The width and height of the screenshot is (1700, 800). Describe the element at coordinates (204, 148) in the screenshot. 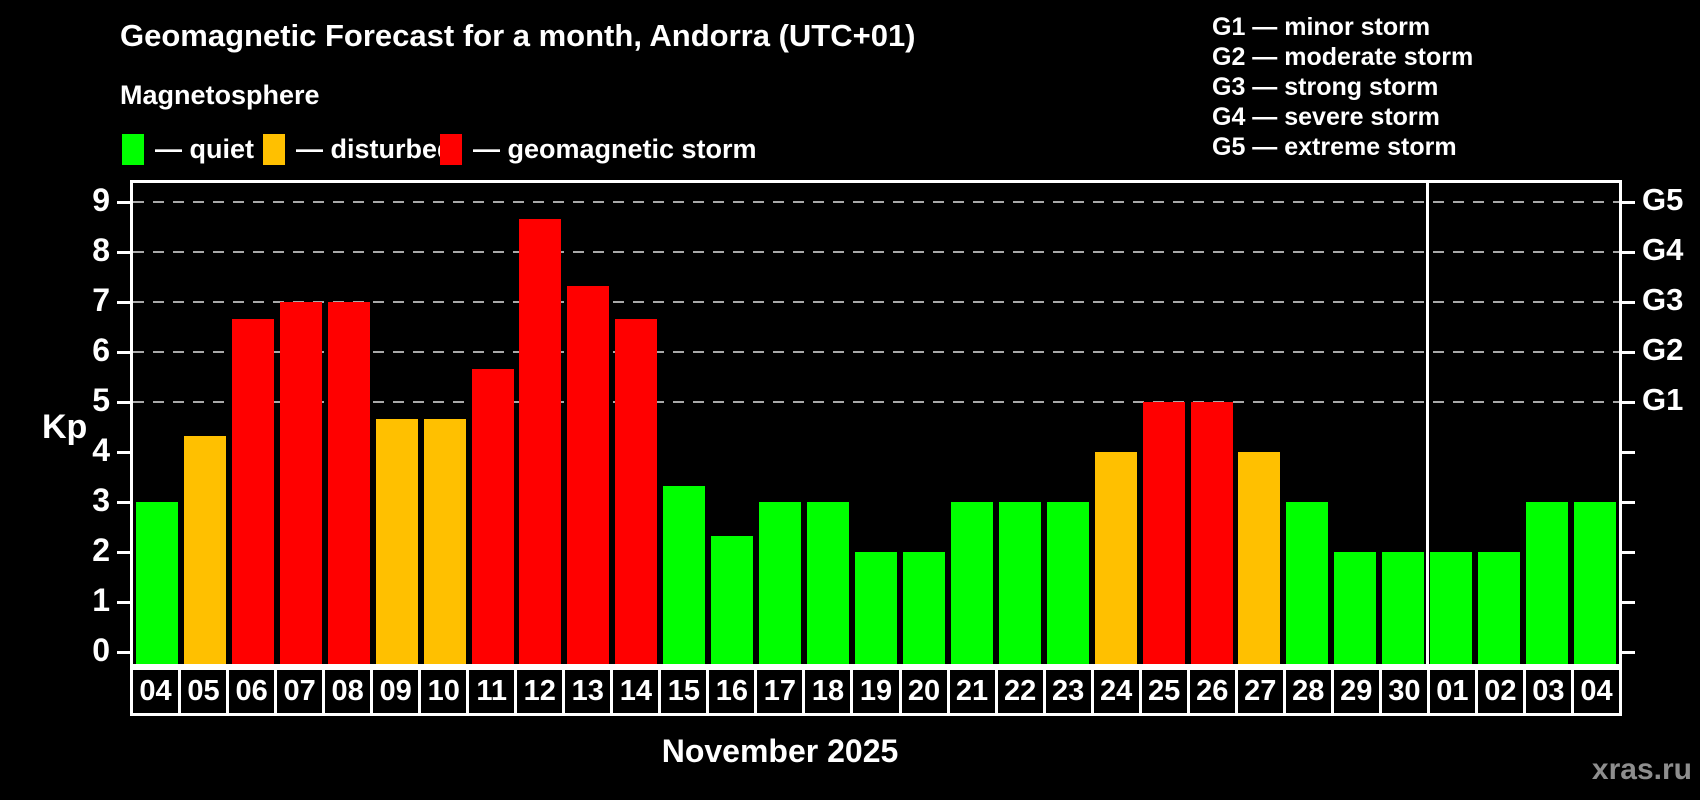

I see `legend-label-quiet: — quiet` at that location.